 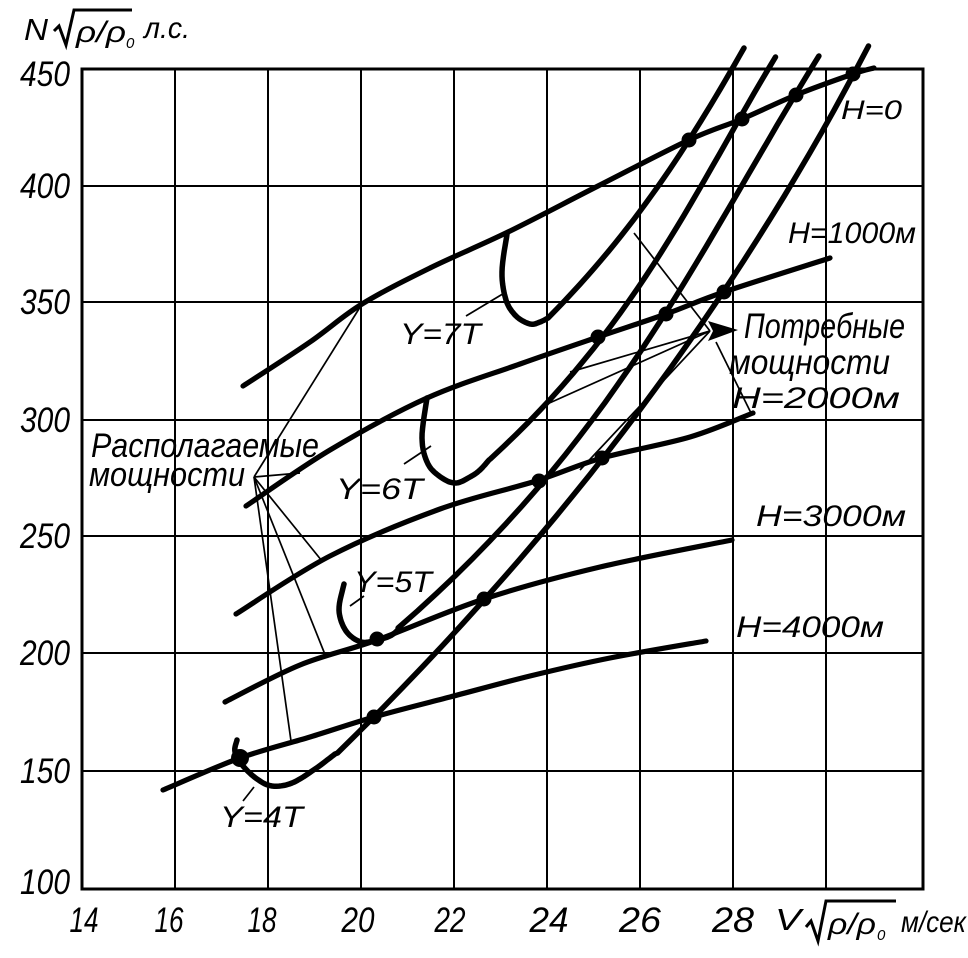 I want to click on svg-text: Потребные, so click(x=824, y=326).